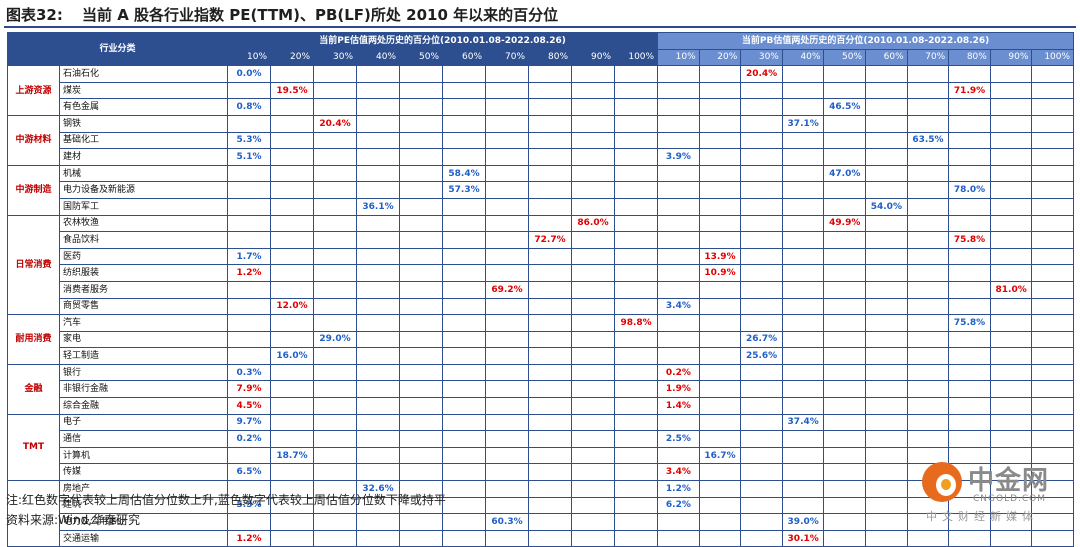 The width and height of the screenshot is (1080, 547). Describe the element at coordinates (761, 339) in the screenshot. I see `pb-value: 26.7%` at that location.